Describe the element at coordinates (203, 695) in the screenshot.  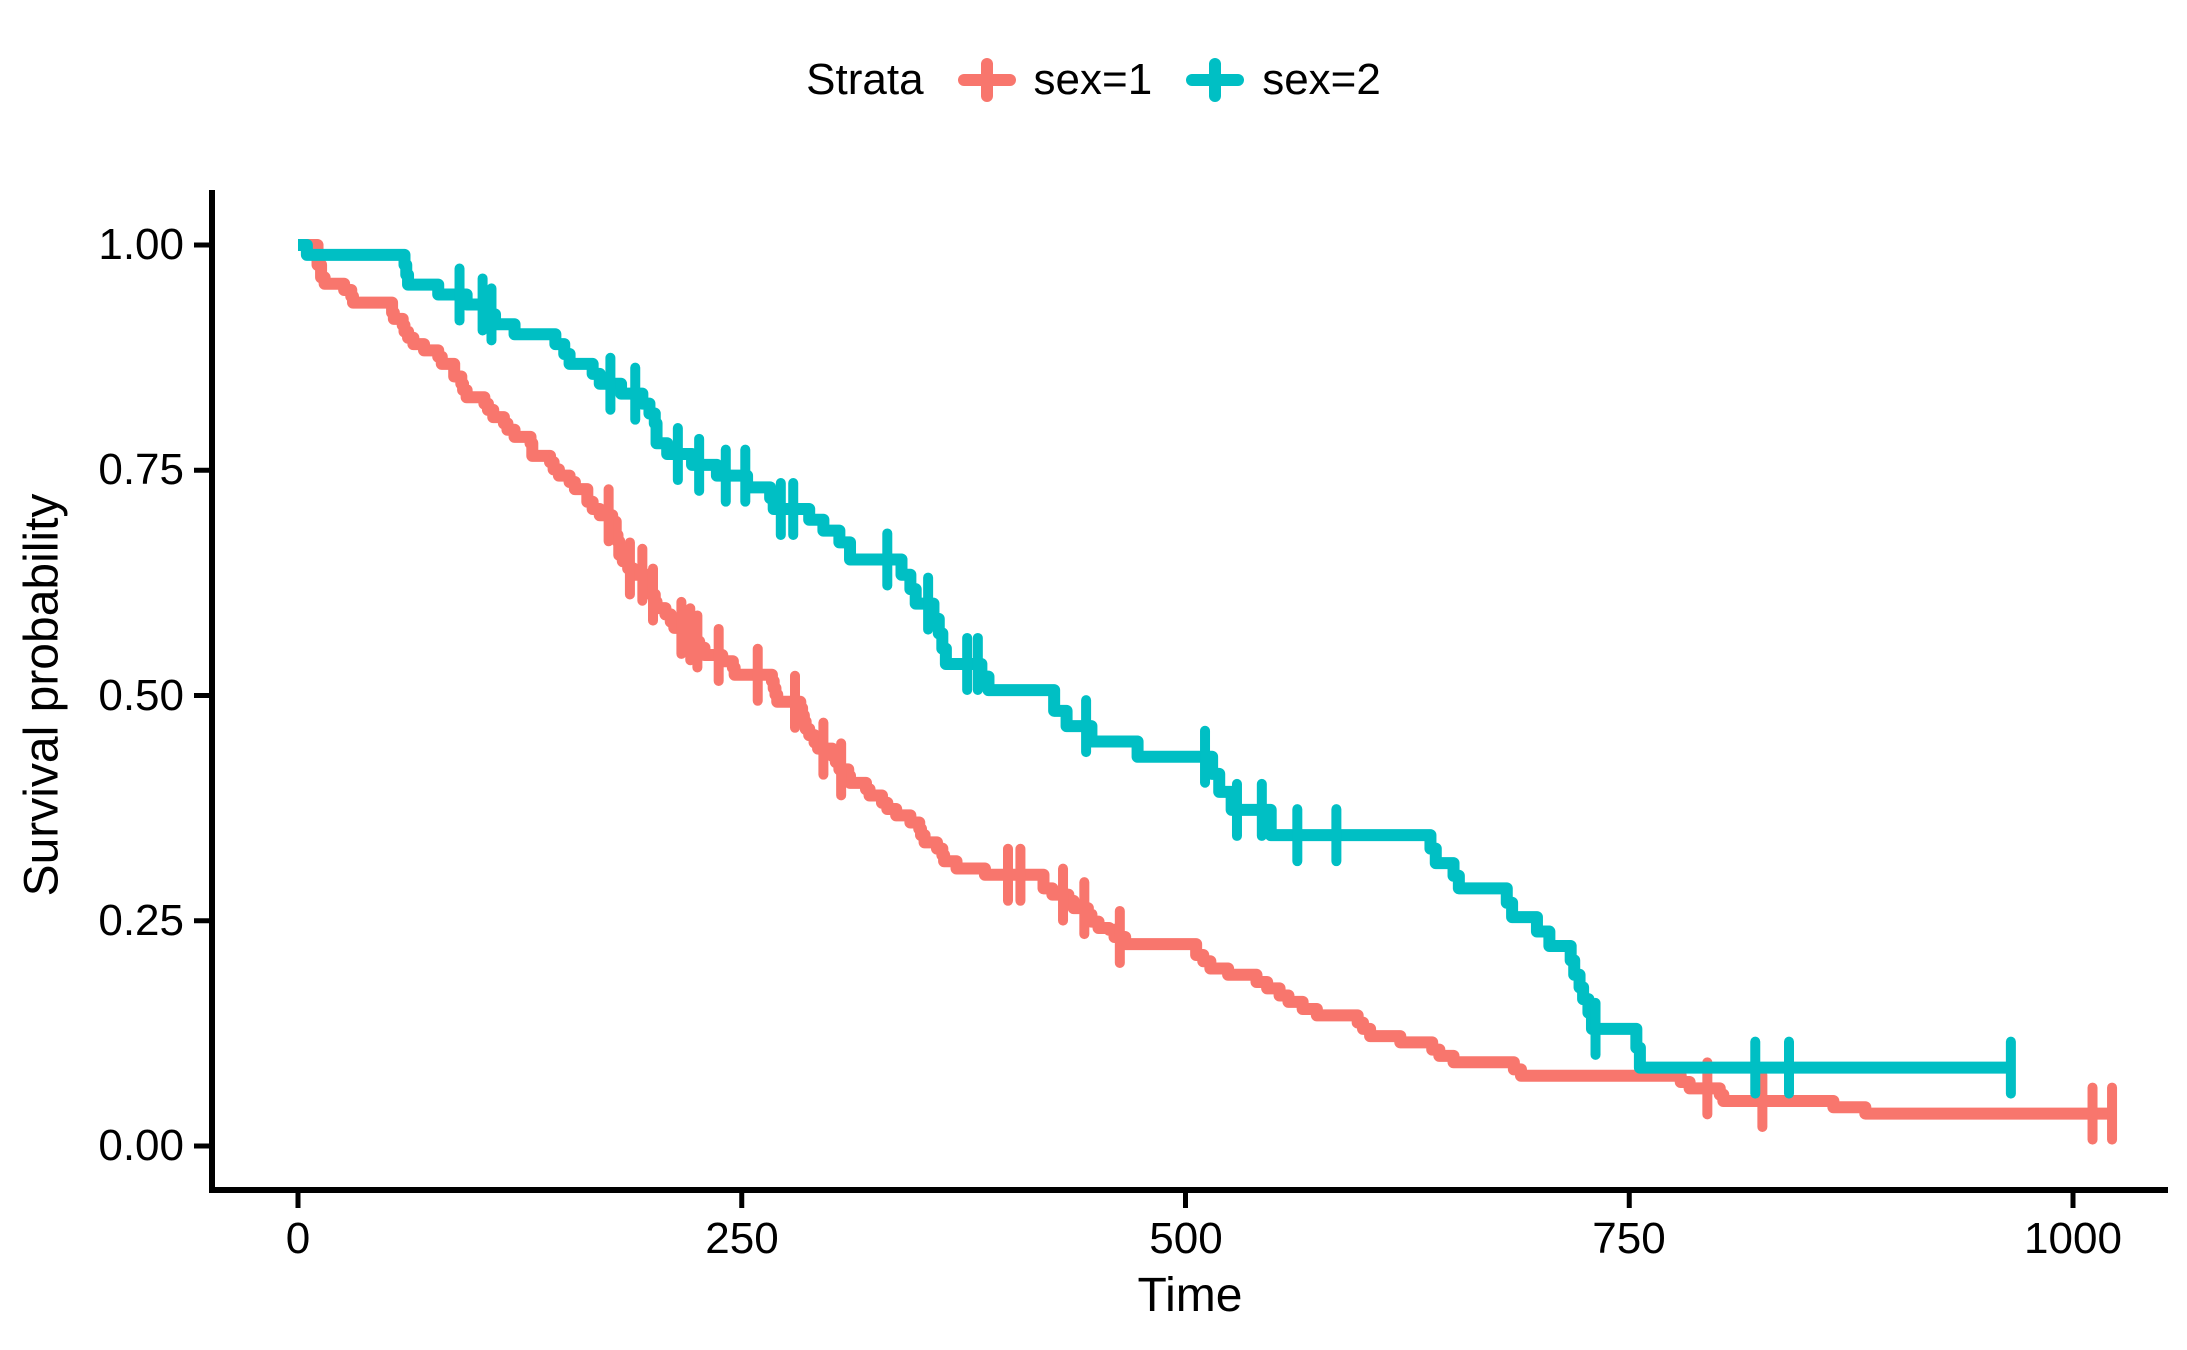
I see `y-axis-ticks` at that location.